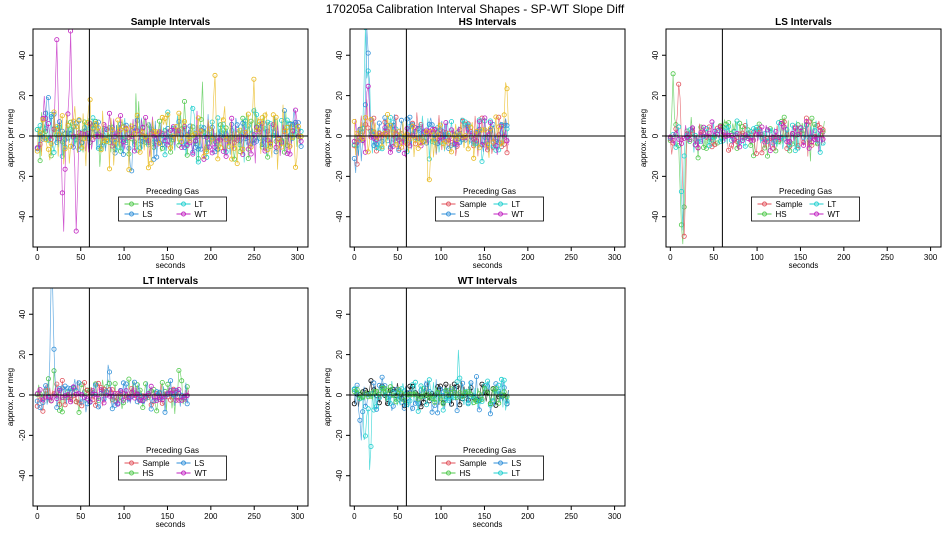  What do you see at coordinates (485, 257) in the screenshot?
I see `x-tick-label: 150` at bounding box center [485, 257].